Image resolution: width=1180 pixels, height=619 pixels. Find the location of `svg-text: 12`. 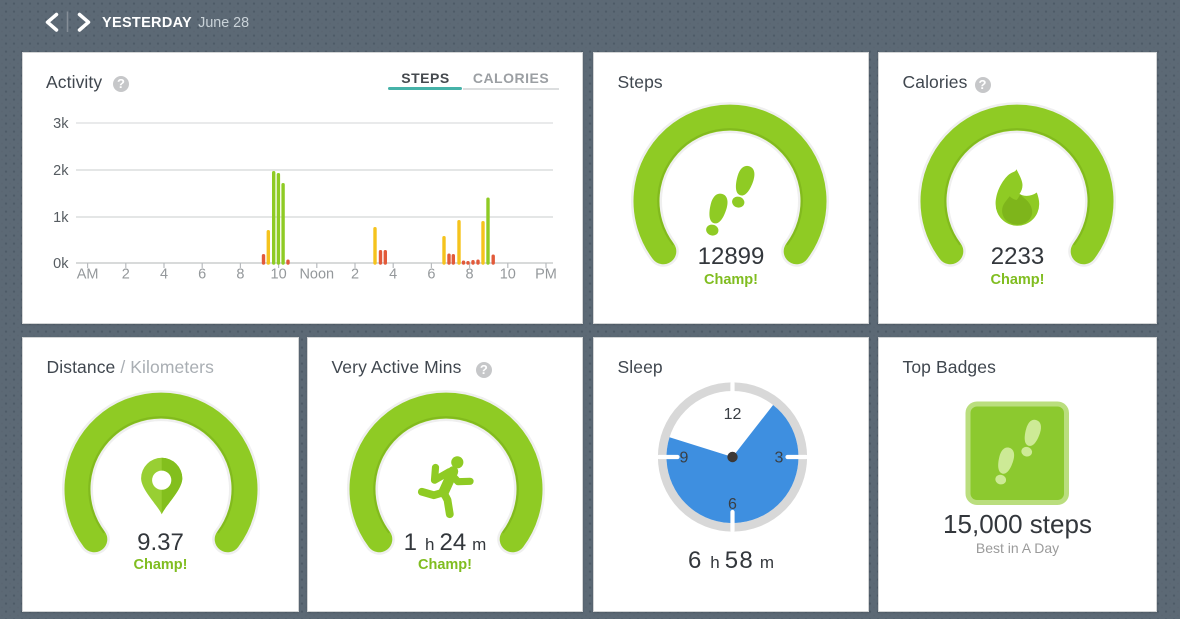

svg-text: 12 is located at coordinates (733, 414).